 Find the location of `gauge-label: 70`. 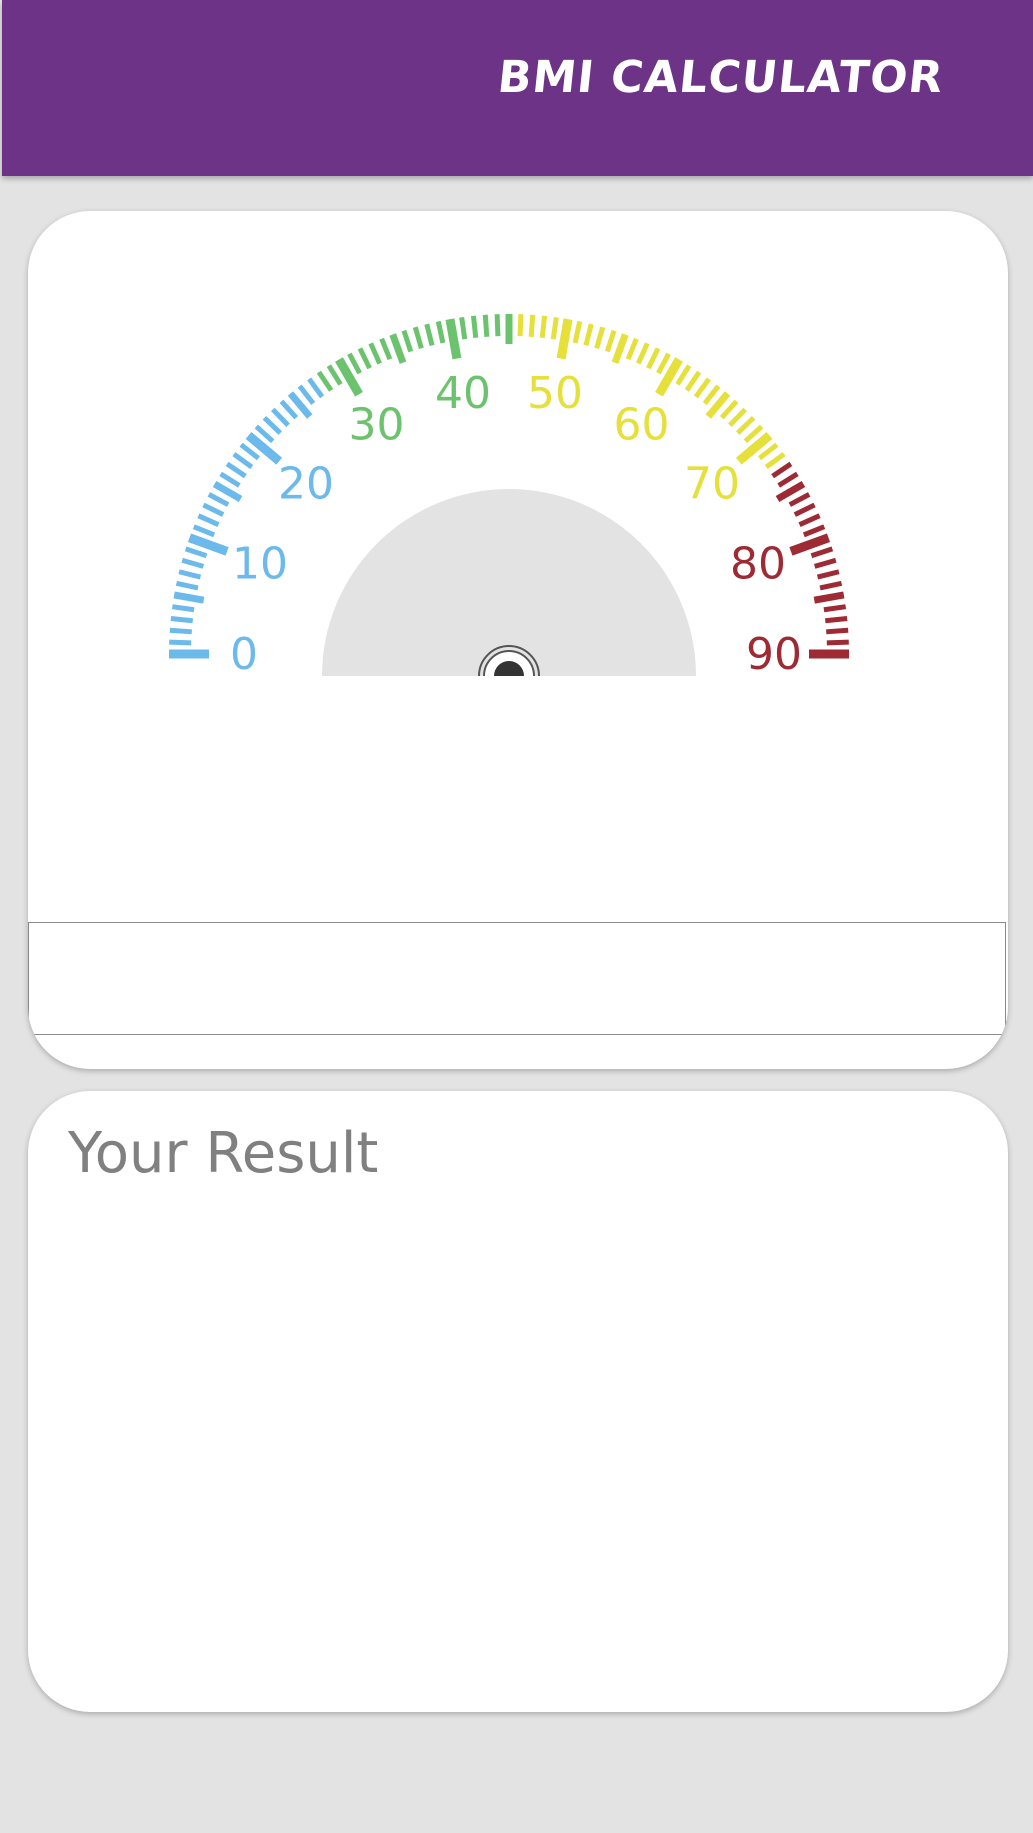

gauge-label: 70 is located at coordinates (712, 484).